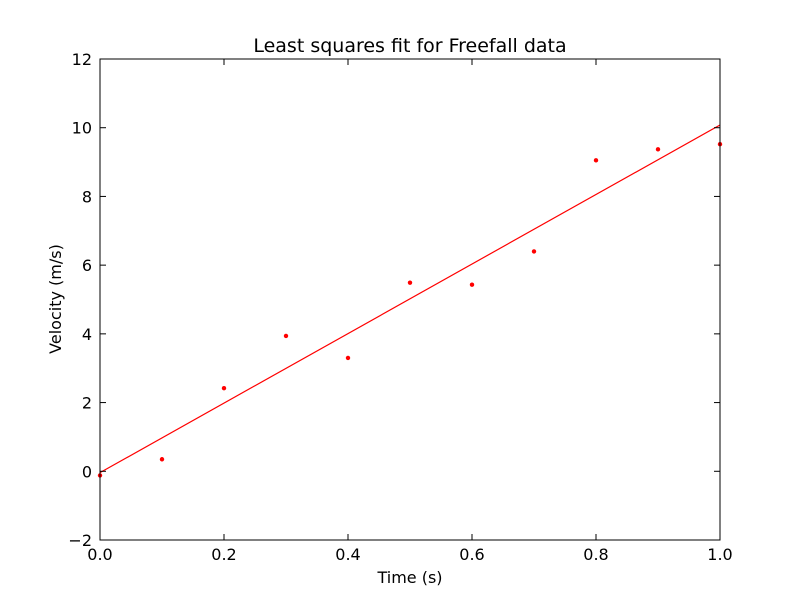  Describe the element at coordinates (409, 46) in the screenshot. I see `chart-title: Least squares fit for Freefall data` at that location.